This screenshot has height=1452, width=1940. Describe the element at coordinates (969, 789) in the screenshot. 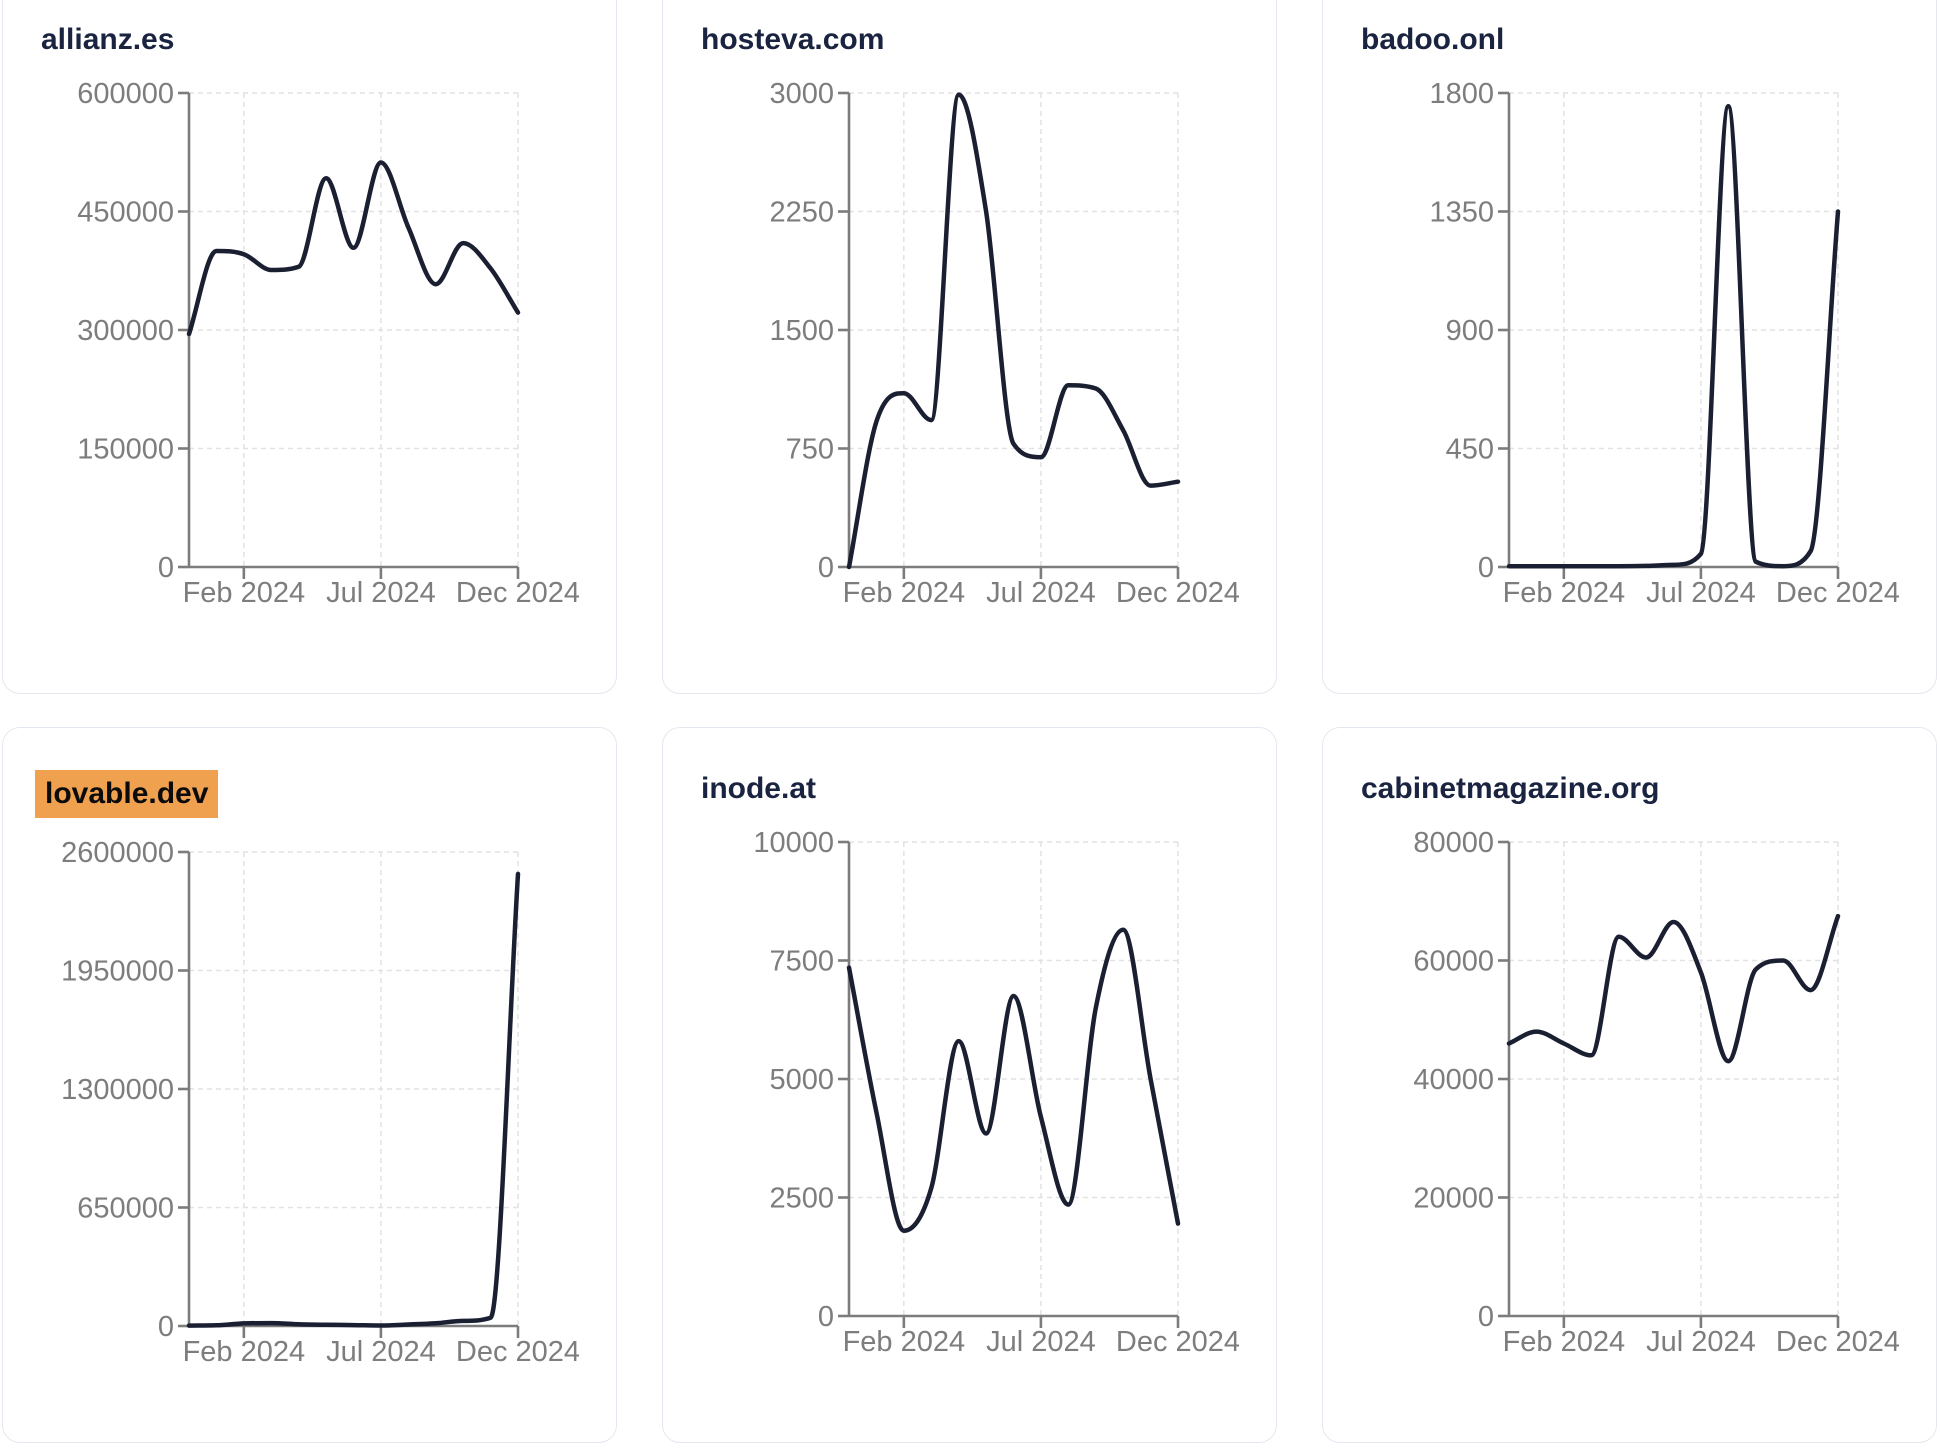

I see `domain-title: inode.at` at that location.